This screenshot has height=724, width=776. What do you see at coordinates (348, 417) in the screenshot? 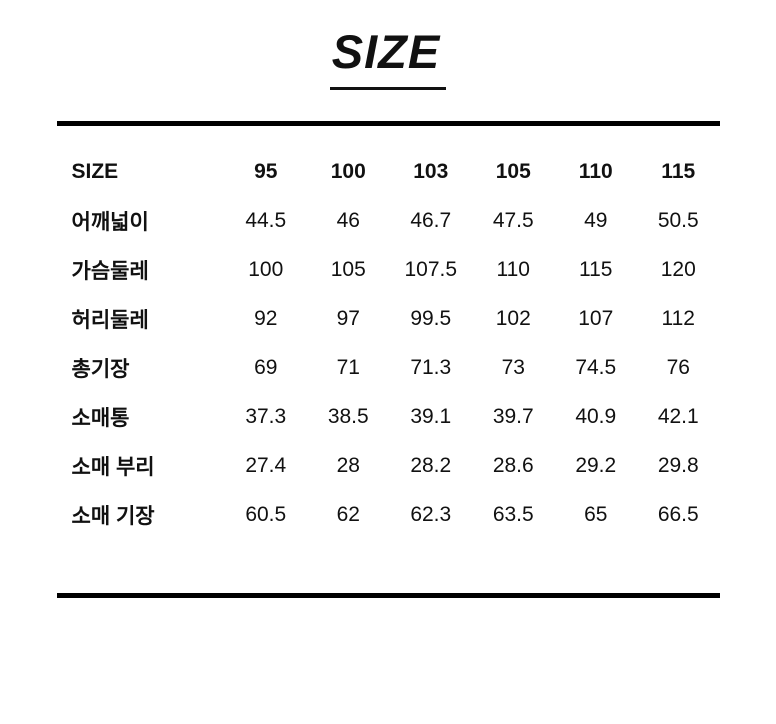
I see `value-cell: 38.5` at bounding box center [348, 417].